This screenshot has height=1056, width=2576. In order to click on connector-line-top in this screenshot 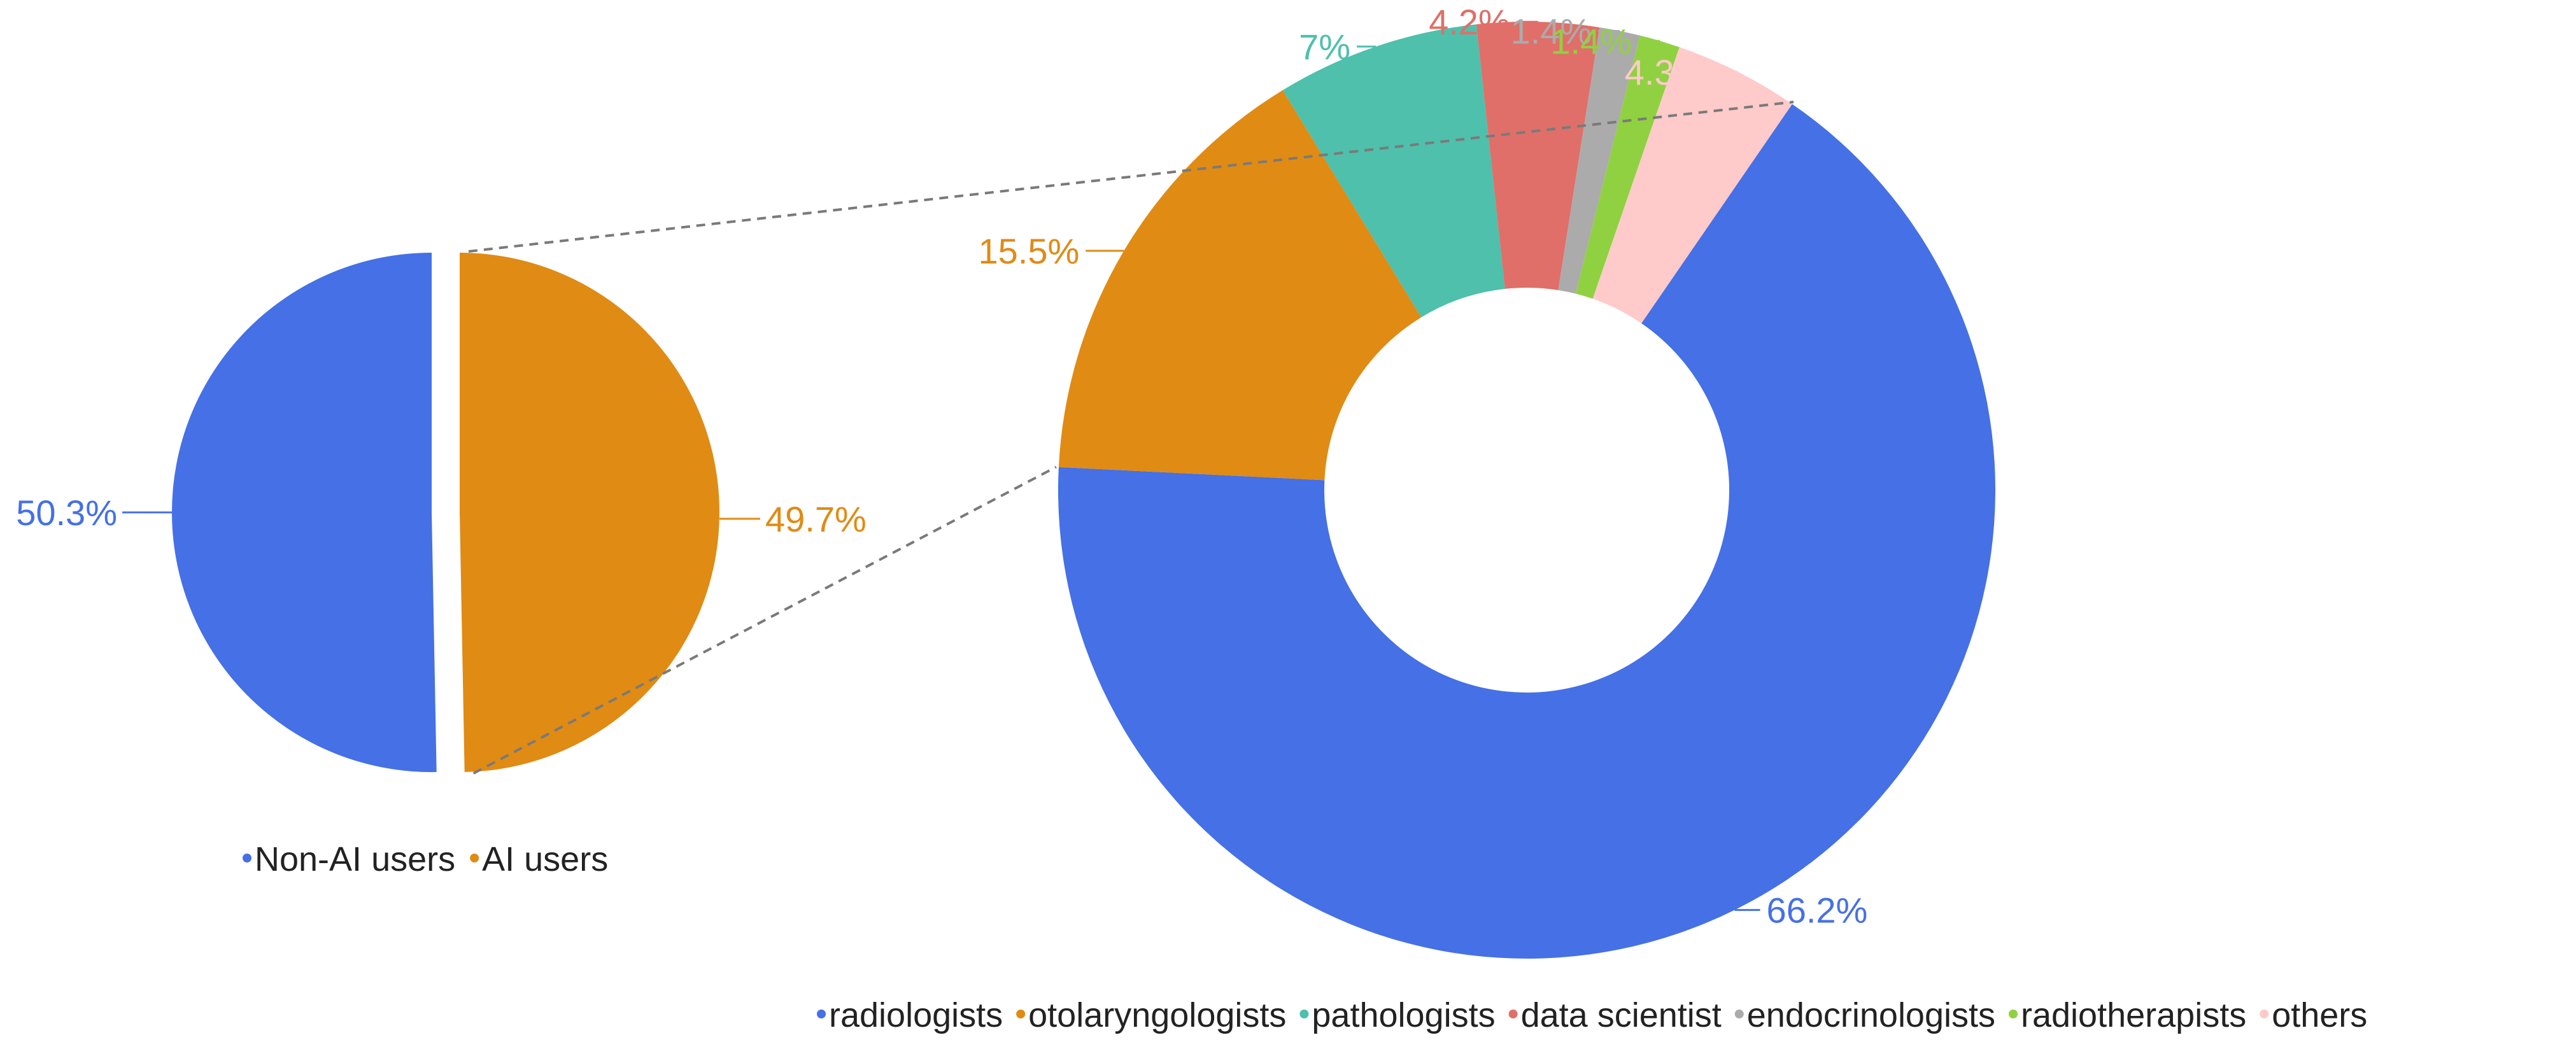, I will do `click(1131, 177)`.